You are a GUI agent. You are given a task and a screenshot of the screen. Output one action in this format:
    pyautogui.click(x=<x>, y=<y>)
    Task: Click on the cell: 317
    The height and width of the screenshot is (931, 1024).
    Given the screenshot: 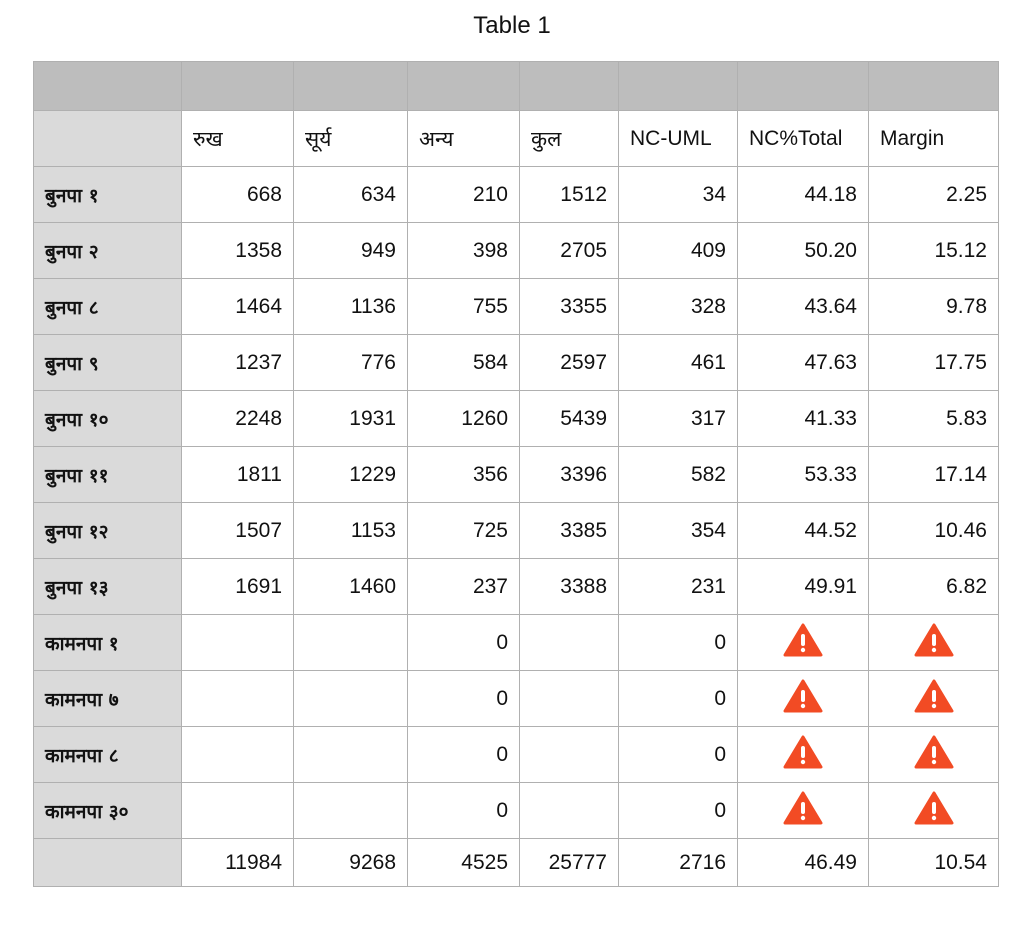 What is the action you would take?
    pyautogui.click(x=678, y=418)
    